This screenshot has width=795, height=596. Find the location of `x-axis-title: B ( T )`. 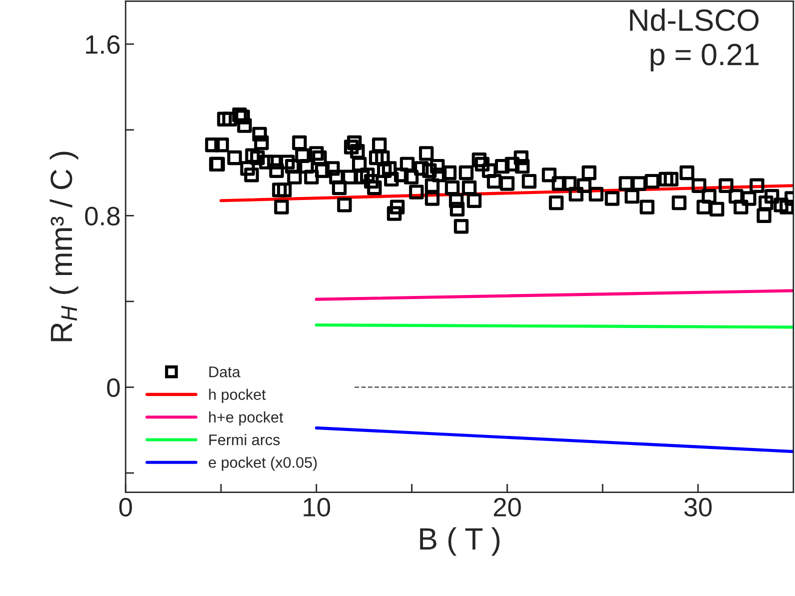

x-axis-title: B ( T ) is located at coordinates (460, 541).